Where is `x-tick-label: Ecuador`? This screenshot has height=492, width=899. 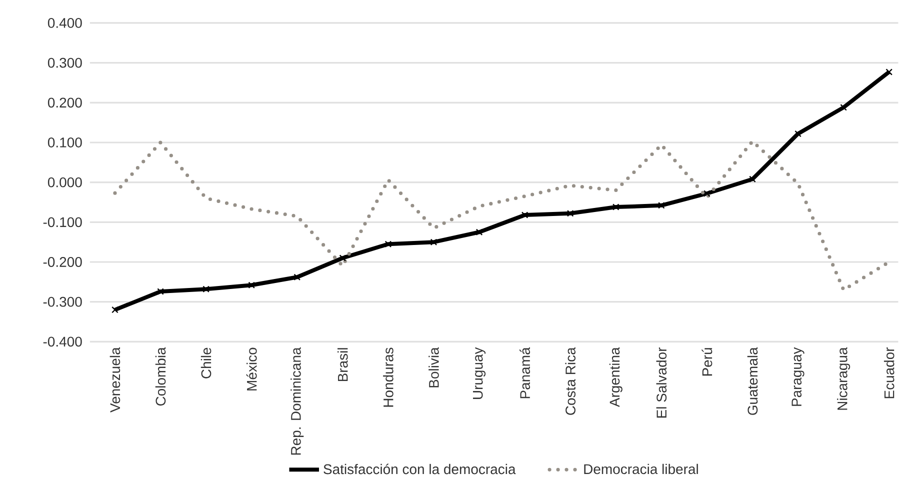 x-tick-label: Ecuador is located at coordinates (889, 373).